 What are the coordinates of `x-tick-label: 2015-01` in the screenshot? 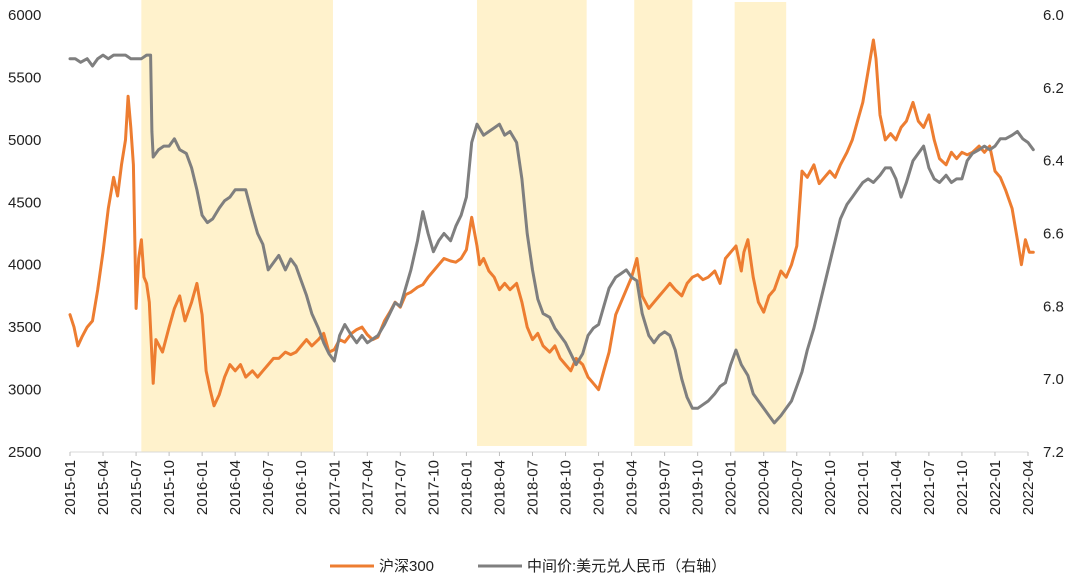 It's located at (70, 487).